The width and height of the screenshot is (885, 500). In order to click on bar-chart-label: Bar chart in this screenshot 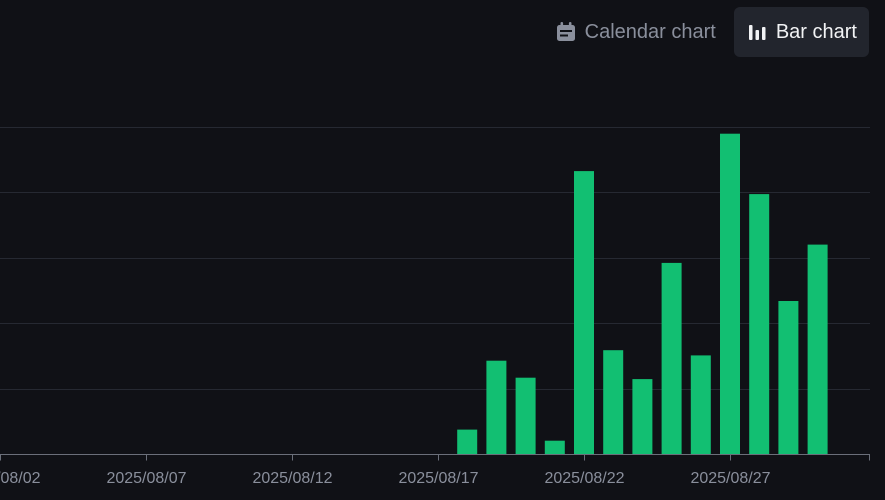, I will do `click(816, 31)`.